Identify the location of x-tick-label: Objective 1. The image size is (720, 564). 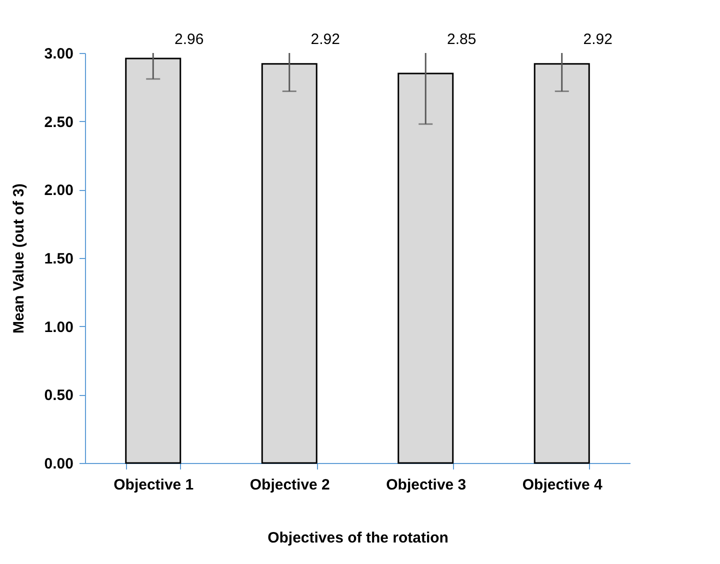
(154, 485).